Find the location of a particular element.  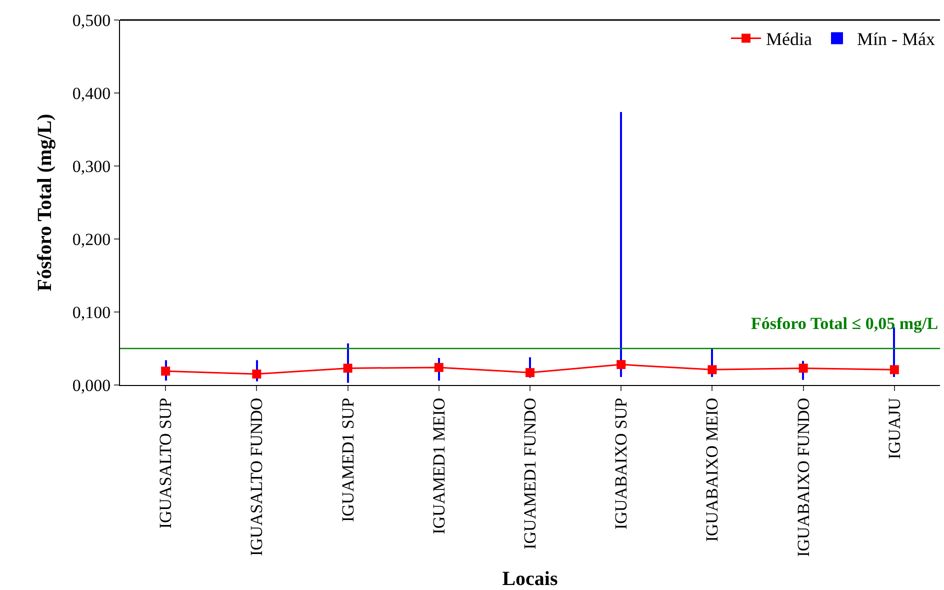

x-axis-title: Locais is located at coordinates (530, 579).